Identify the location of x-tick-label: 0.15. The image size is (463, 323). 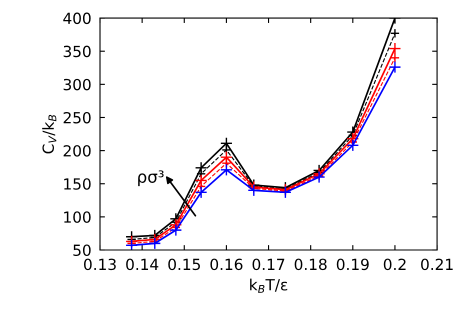
(184, 264).